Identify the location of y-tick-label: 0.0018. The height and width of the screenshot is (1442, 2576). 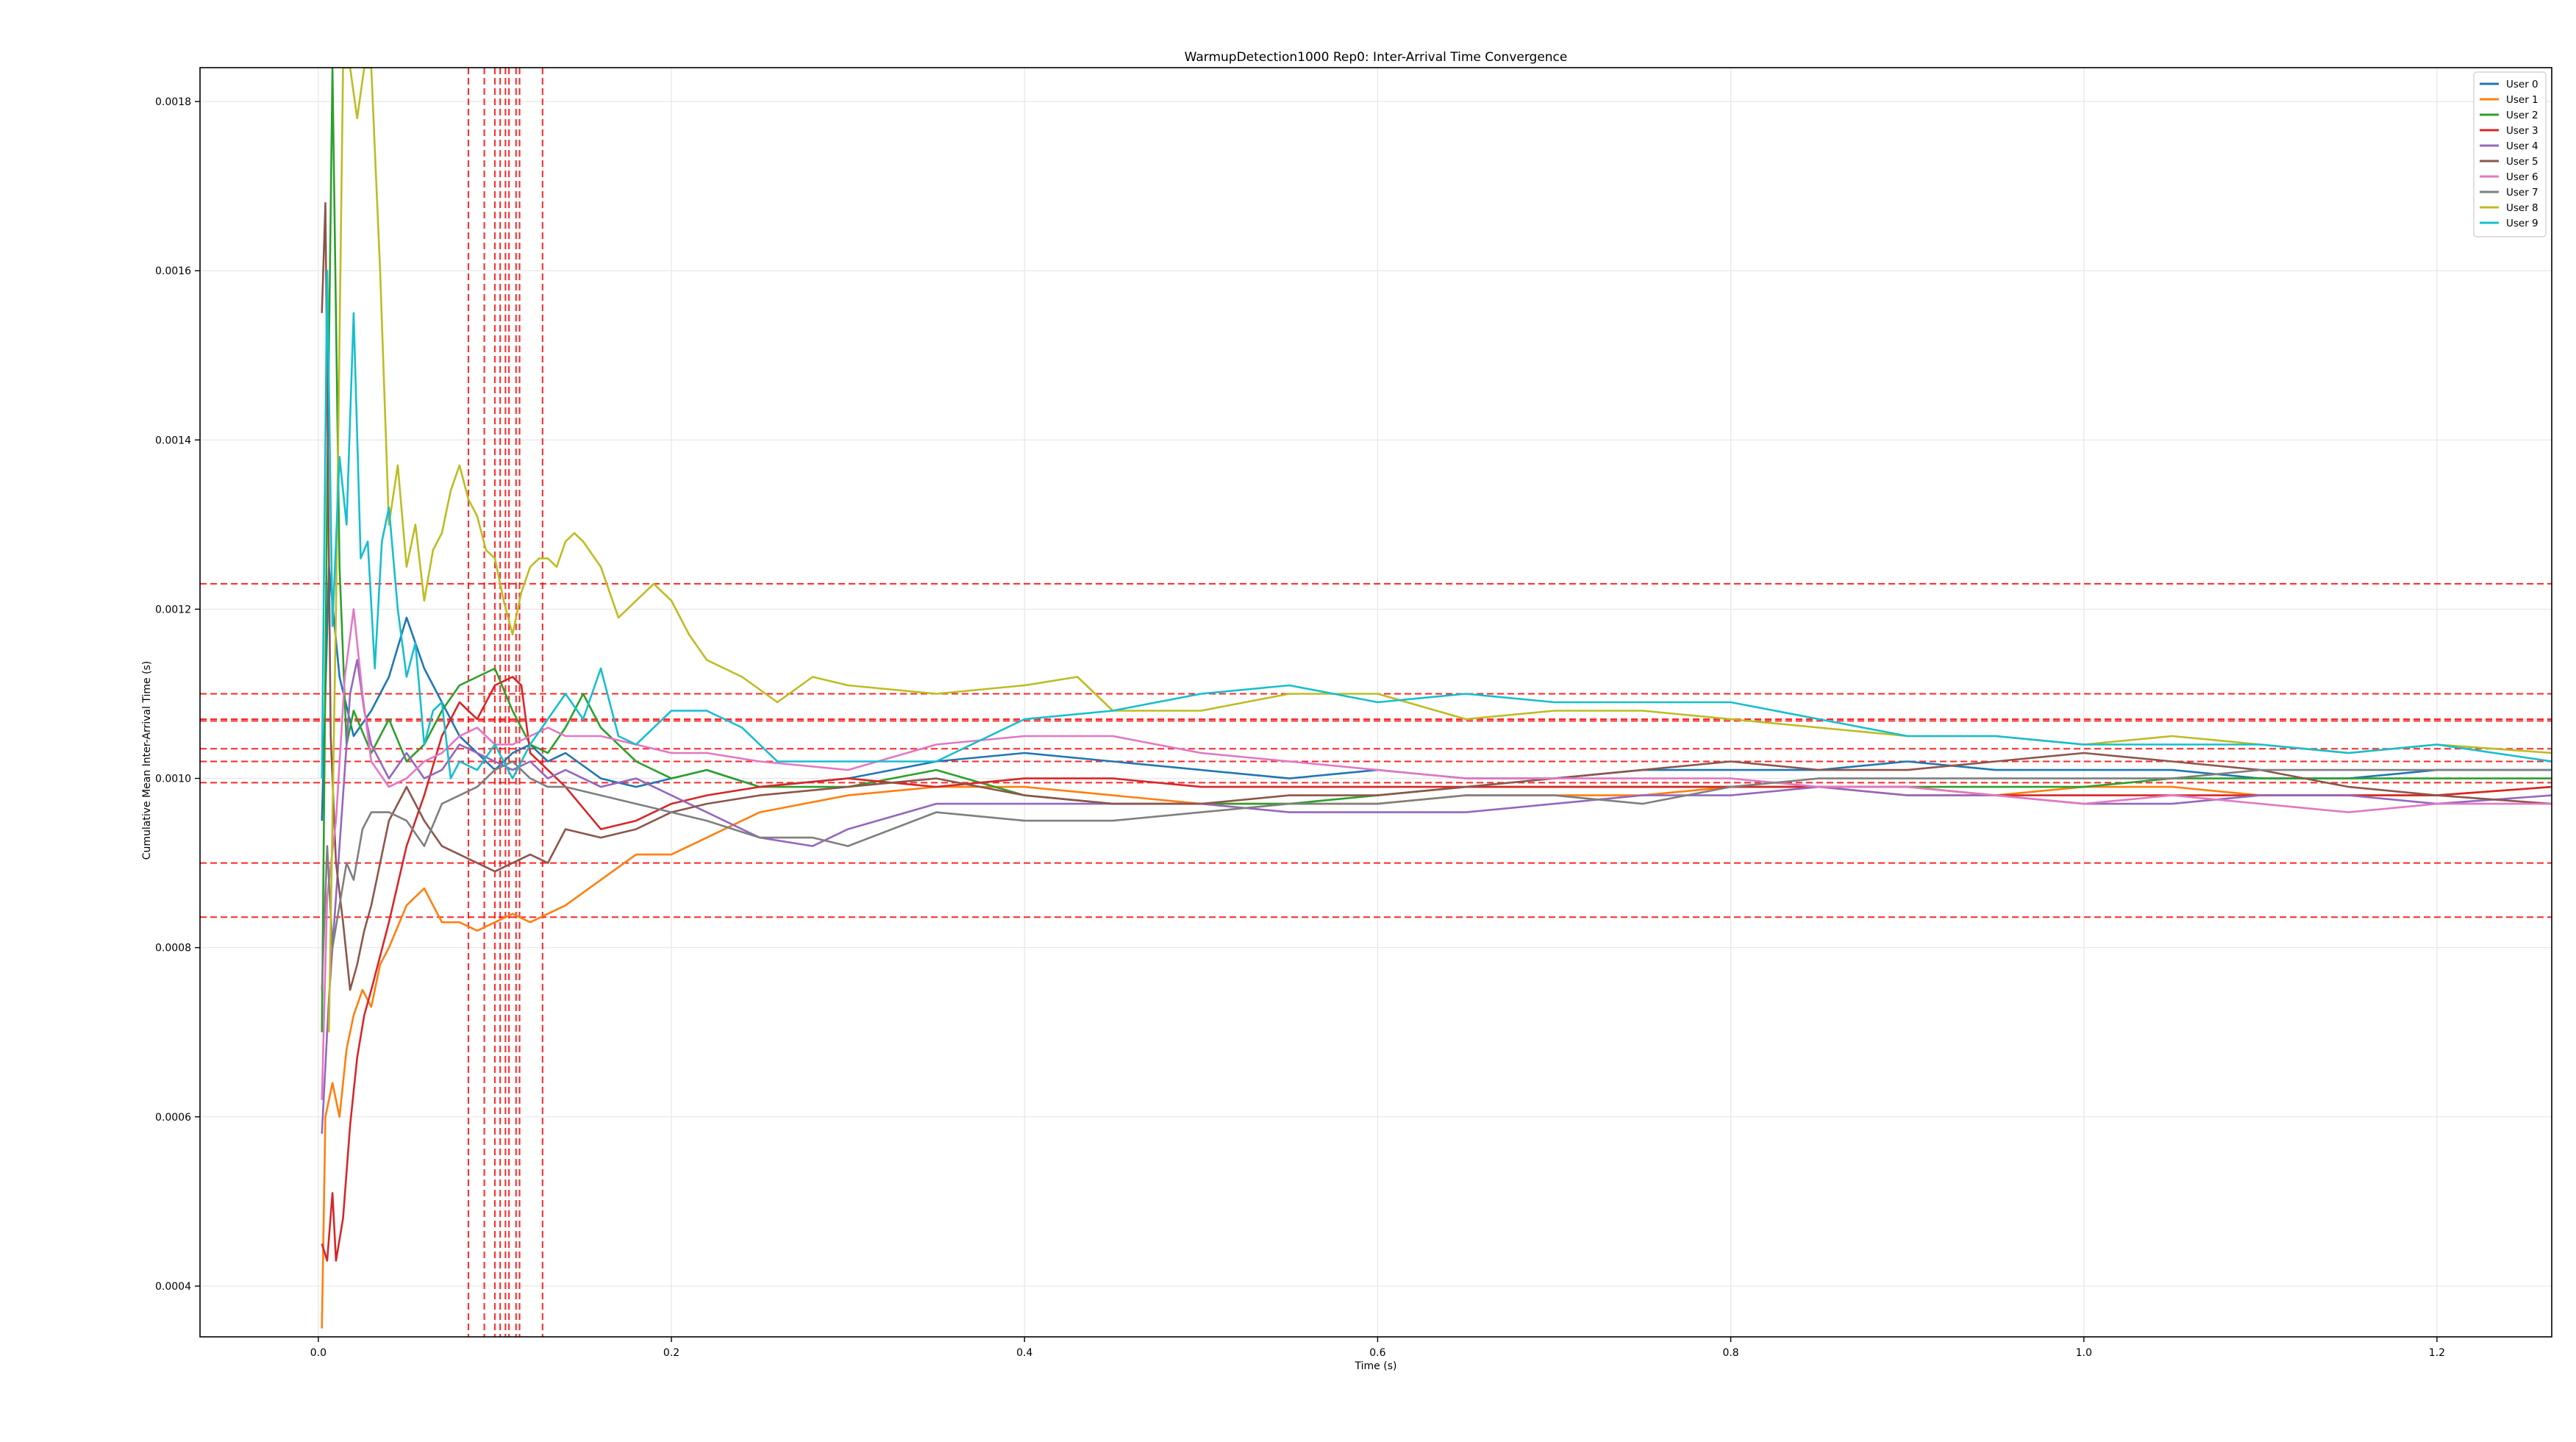
(173, 102).